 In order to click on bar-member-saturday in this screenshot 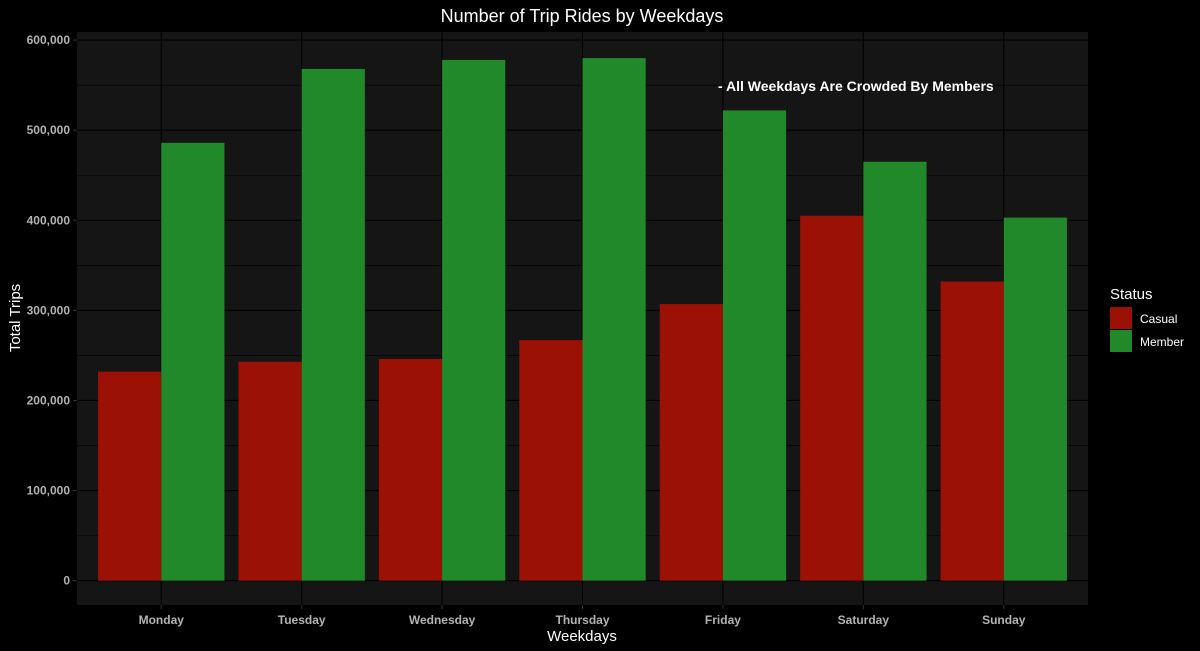, I will do `click(895, 371)`.